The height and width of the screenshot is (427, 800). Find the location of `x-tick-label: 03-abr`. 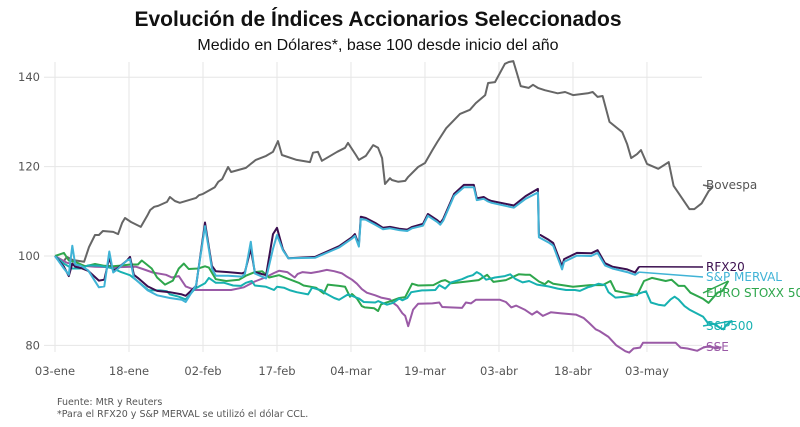

x-tick-label: 03-abr is located at coordinates (499, 371).